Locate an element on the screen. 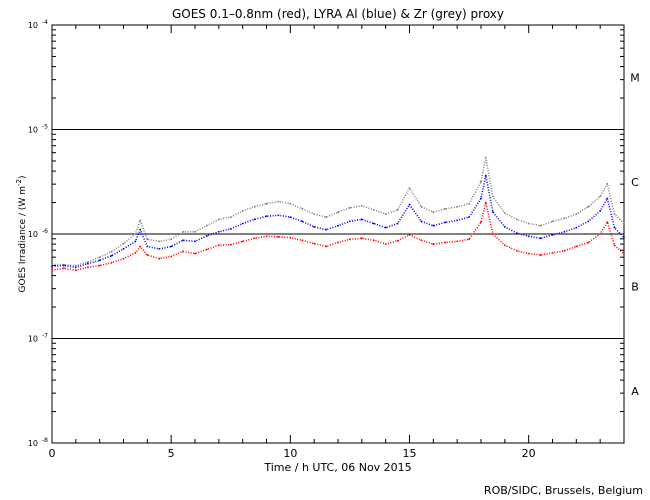  x-tick-label: 20 is located at coordinates (529, 453).